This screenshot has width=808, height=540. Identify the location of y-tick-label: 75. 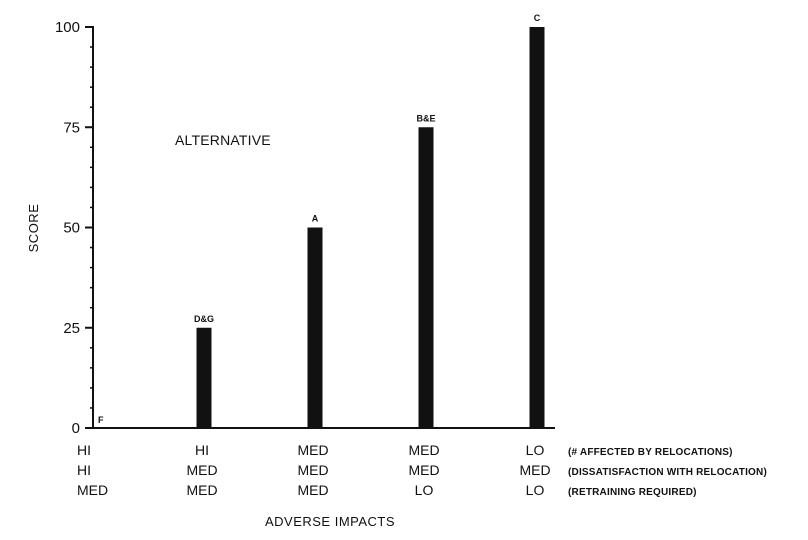
(71, 127).